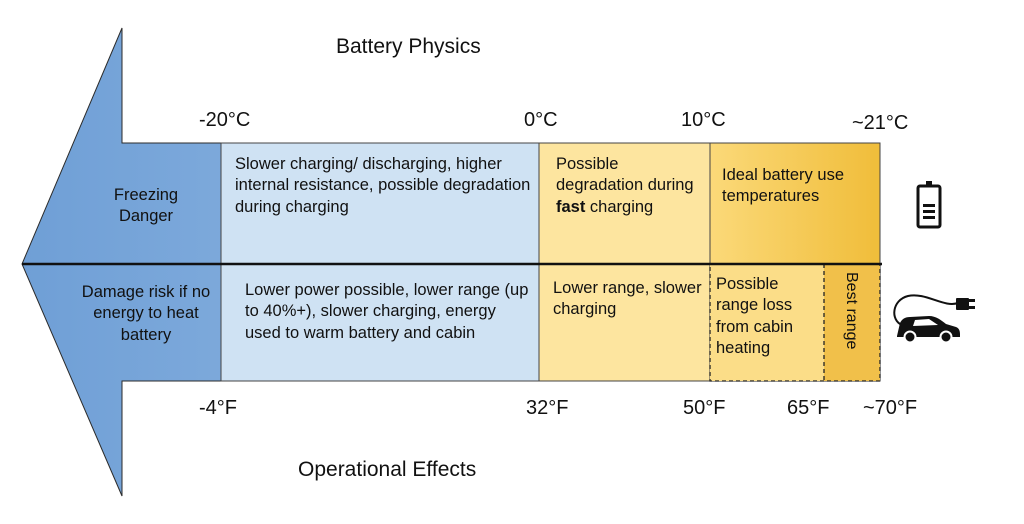  I want to click on ops-best-range-text: Best range, so click(851, 311).